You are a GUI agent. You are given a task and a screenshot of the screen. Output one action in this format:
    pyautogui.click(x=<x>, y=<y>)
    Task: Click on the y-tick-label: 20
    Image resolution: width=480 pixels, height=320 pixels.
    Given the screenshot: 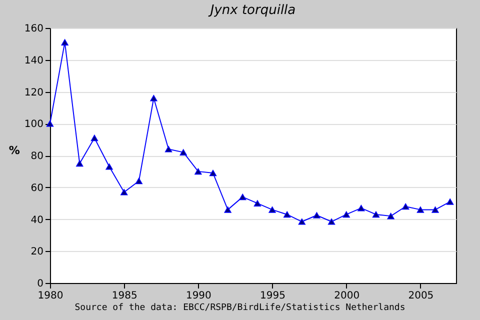 What is the action you would take?
    pyautogui.click(x=37, y=252)
    